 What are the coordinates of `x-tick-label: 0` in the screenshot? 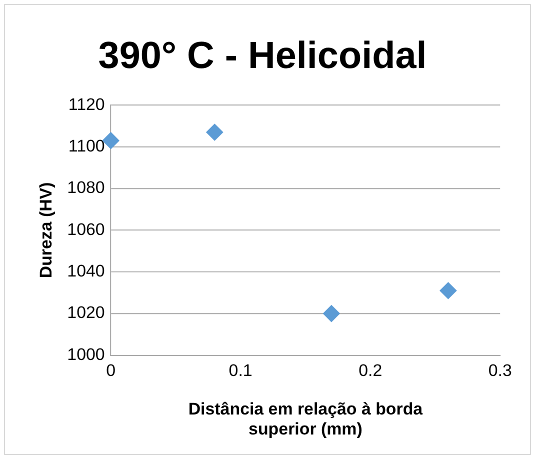 It's located at (111, 370).